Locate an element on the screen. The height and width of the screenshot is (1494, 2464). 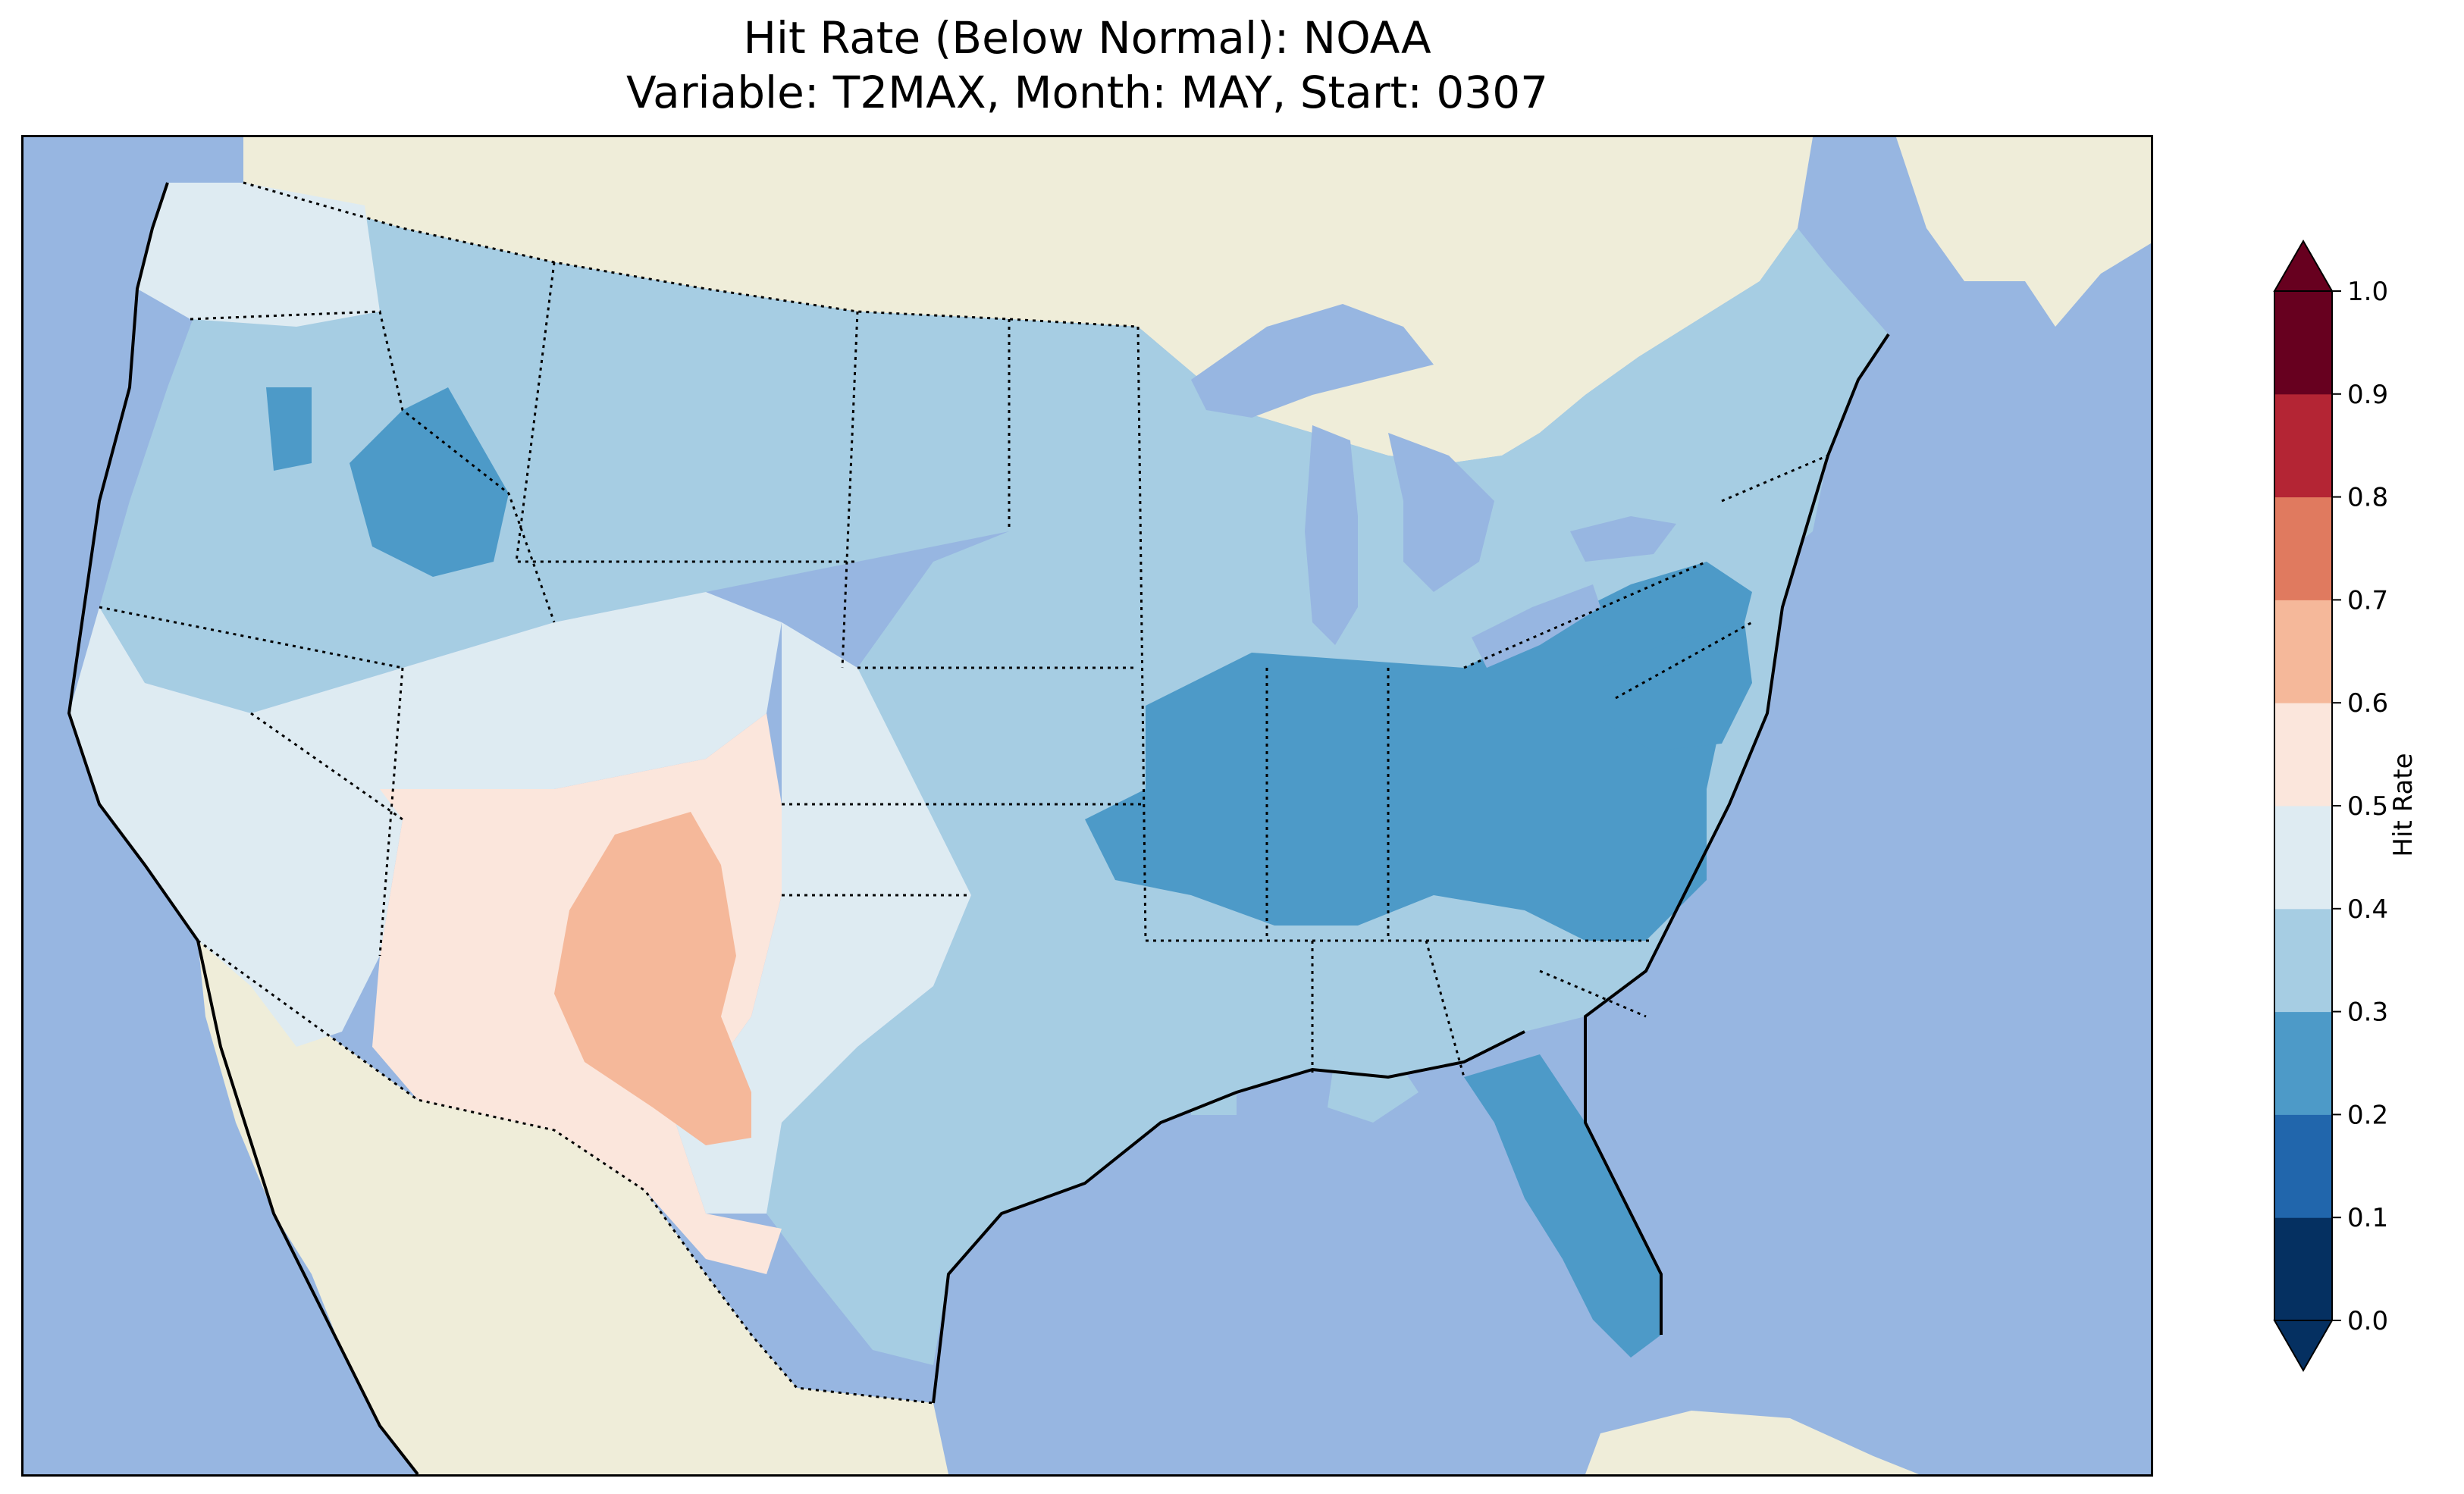
coast-baja is located at coordinates (307, 1207).